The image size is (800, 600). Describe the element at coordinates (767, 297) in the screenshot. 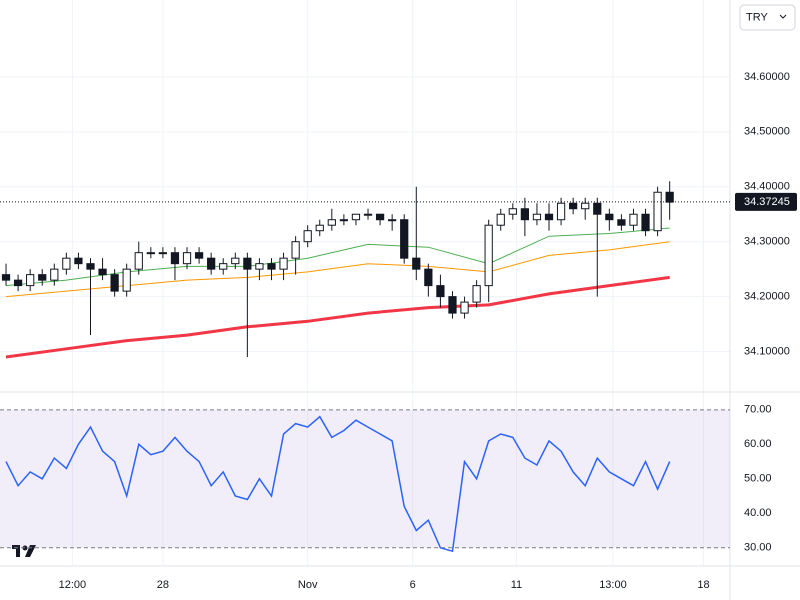

I see `y-tick-label: 34.20000` at that location.